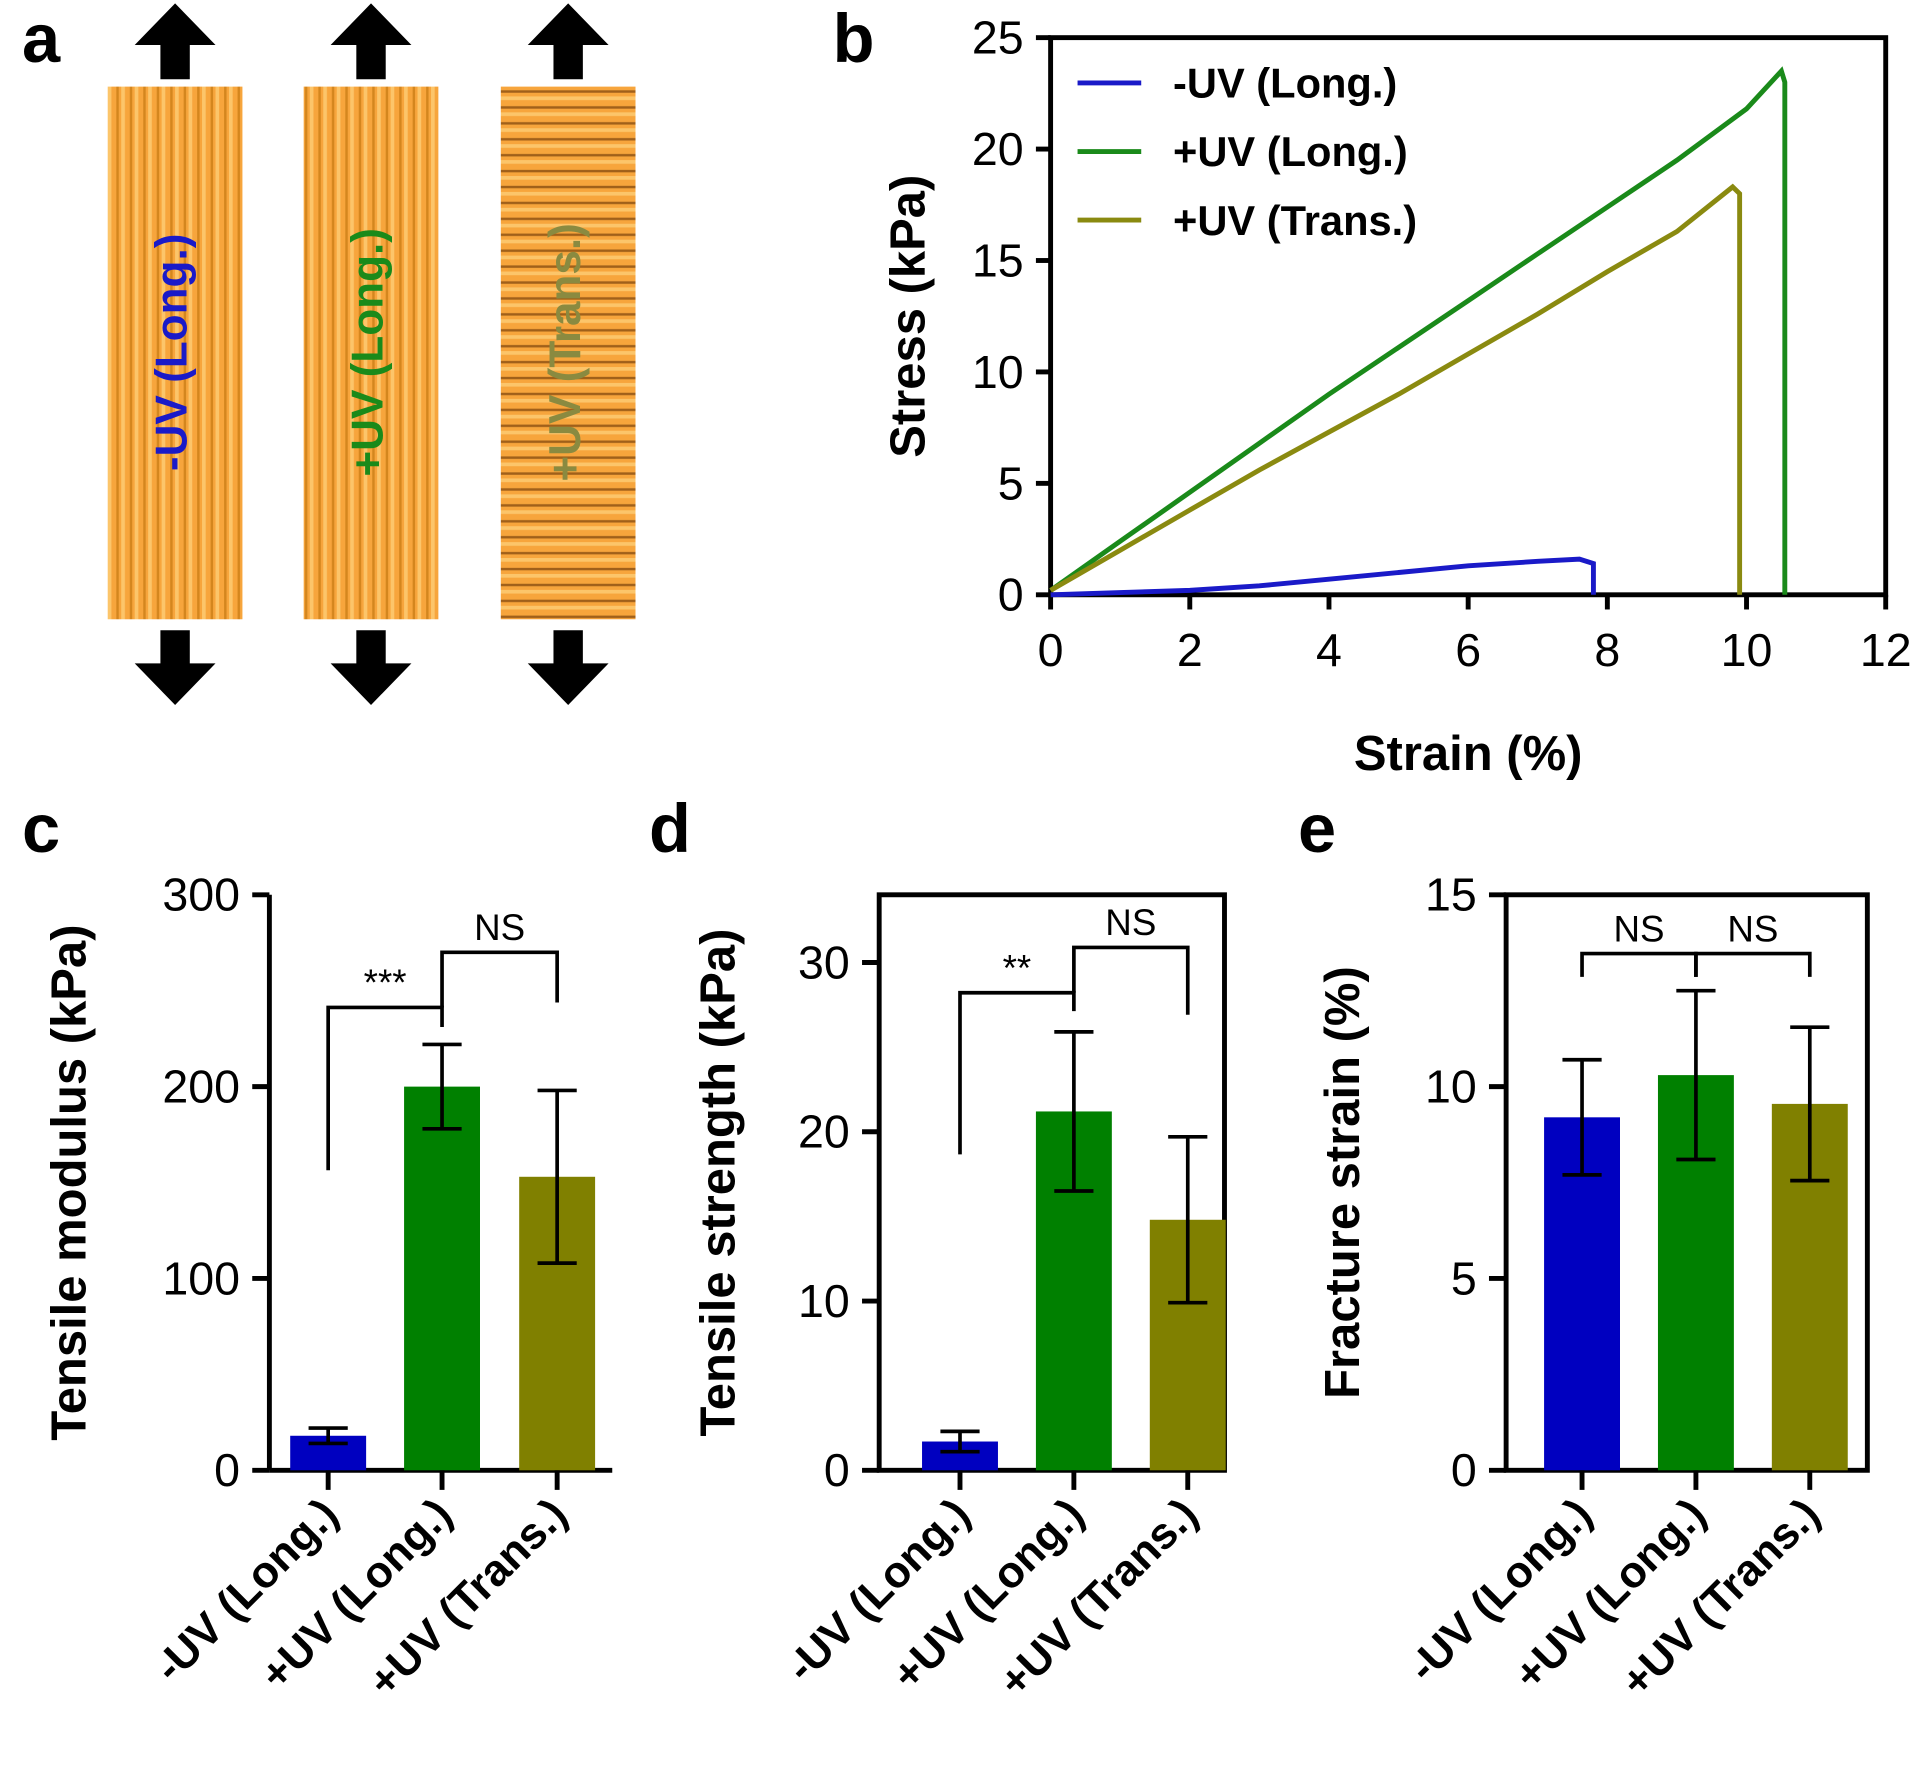  What do you see at coordinates (201, 1087) in the screenshot?
I see `y-tick-label: 200` at bounding box center [201, 1087].